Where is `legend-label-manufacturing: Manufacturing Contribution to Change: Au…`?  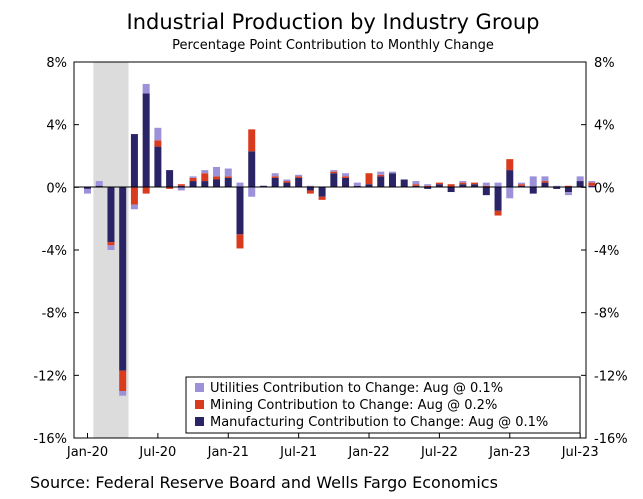
legend-label-manufacturing: Manufacturing Contribution to Change: Au… is located at coordinates (379, 422).